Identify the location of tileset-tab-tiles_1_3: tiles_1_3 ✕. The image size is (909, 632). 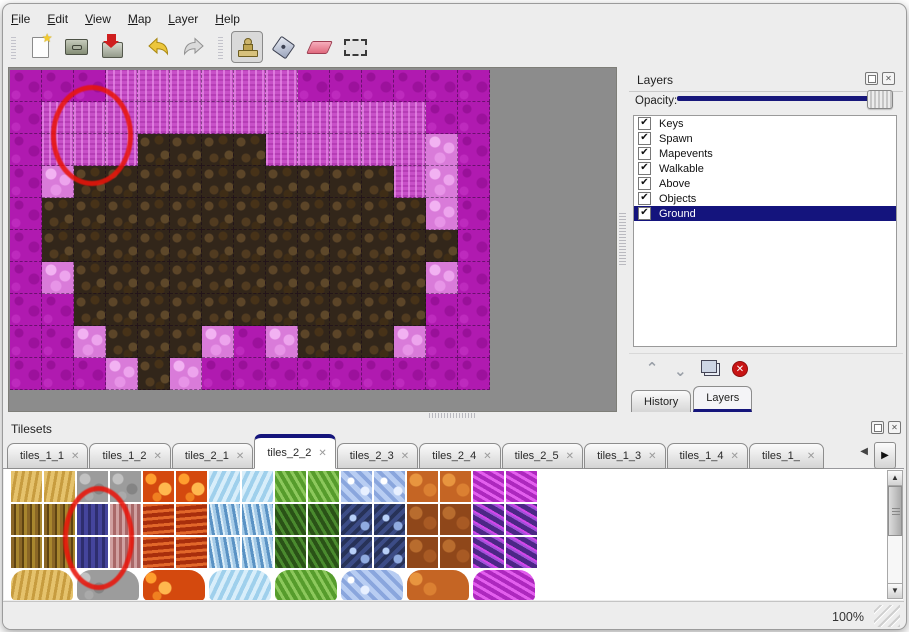
(625, 456).